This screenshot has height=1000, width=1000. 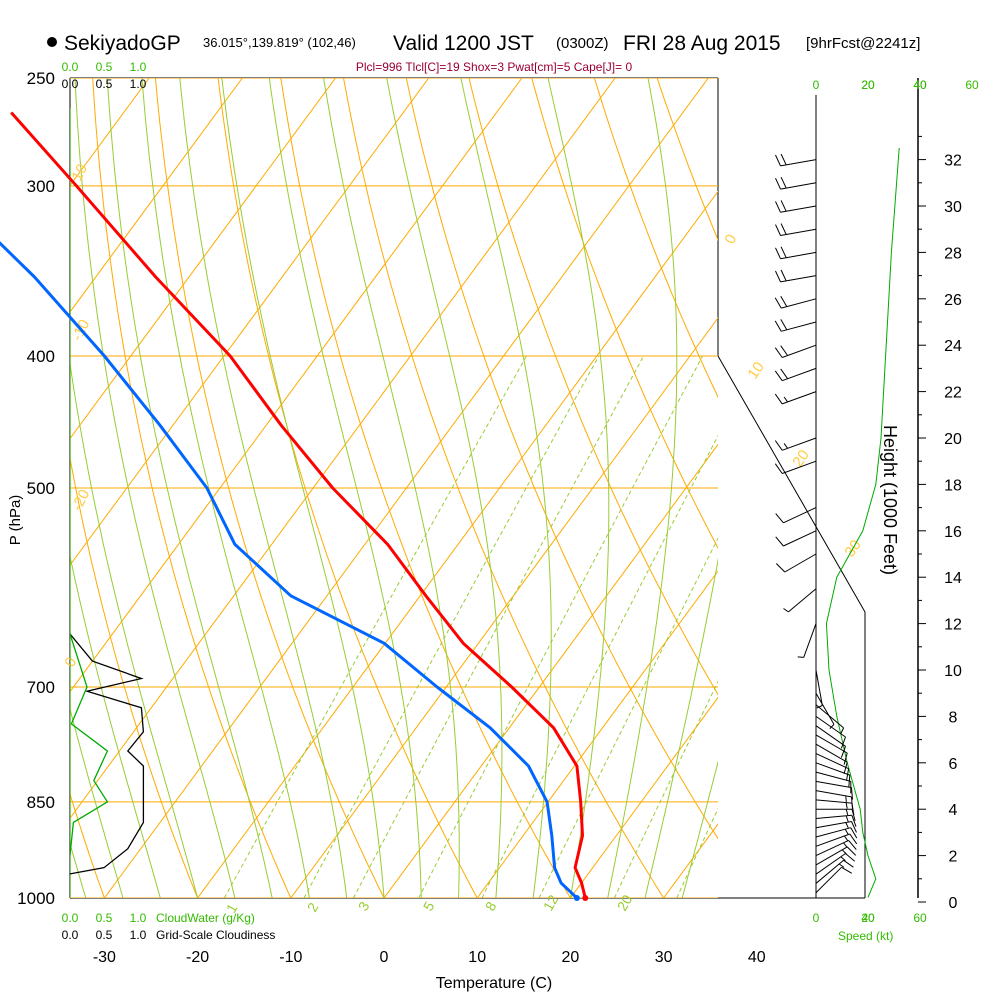 What do you see at coordinates (953, 300) in the screenshot?
I see `height-tick-label: 26` at bounding box center [953, 300].